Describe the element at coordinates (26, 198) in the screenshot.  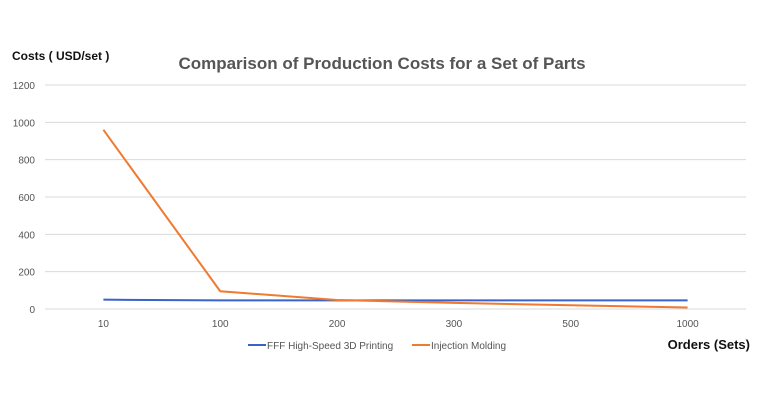
I see `y-tick-label: 600` at that location.